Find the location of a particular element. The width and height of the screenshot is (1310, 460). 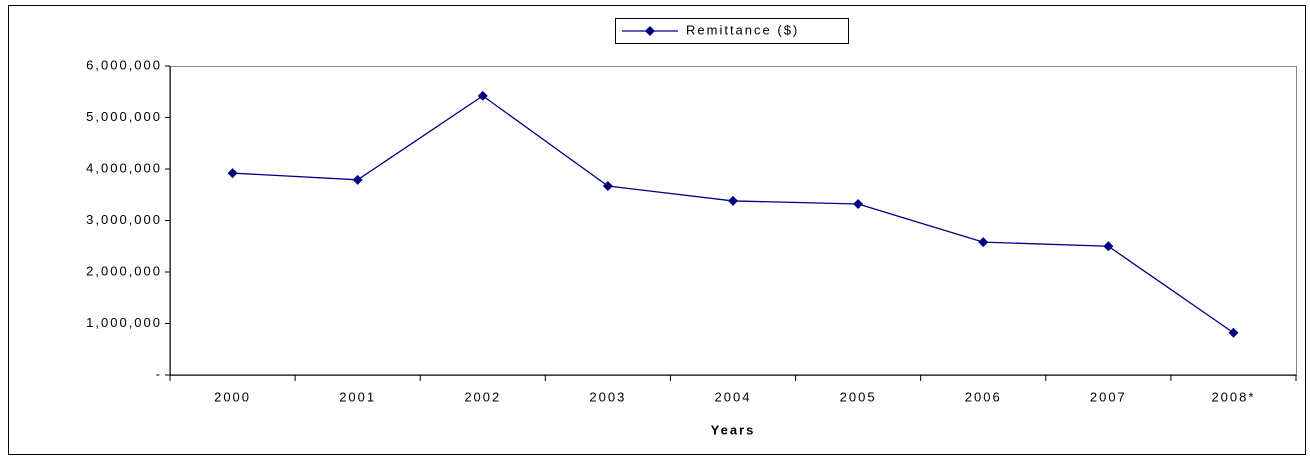

y-tick-label: 6,000,000 is located at coordinates (124, 64).